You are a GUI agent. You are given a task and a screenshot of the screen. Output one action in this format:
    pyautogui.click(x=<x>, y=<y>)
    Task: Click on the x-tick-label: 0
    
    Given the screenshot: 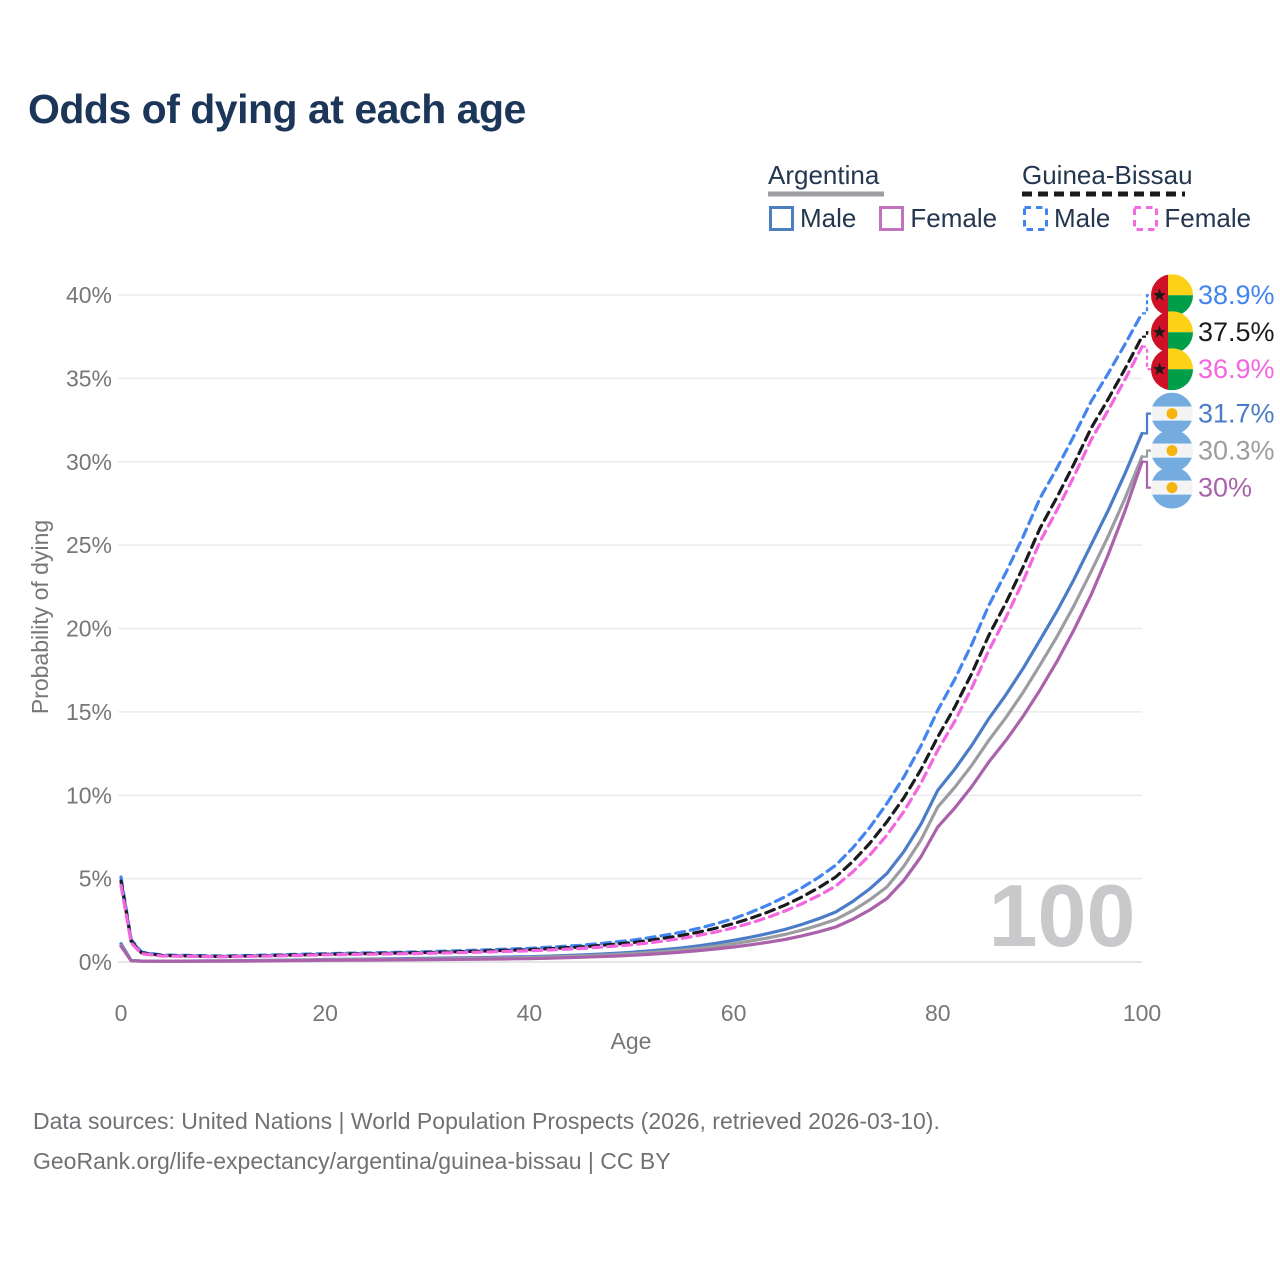 What is the action you would take?
    pyautogui.click(x=121, y=1013)
    